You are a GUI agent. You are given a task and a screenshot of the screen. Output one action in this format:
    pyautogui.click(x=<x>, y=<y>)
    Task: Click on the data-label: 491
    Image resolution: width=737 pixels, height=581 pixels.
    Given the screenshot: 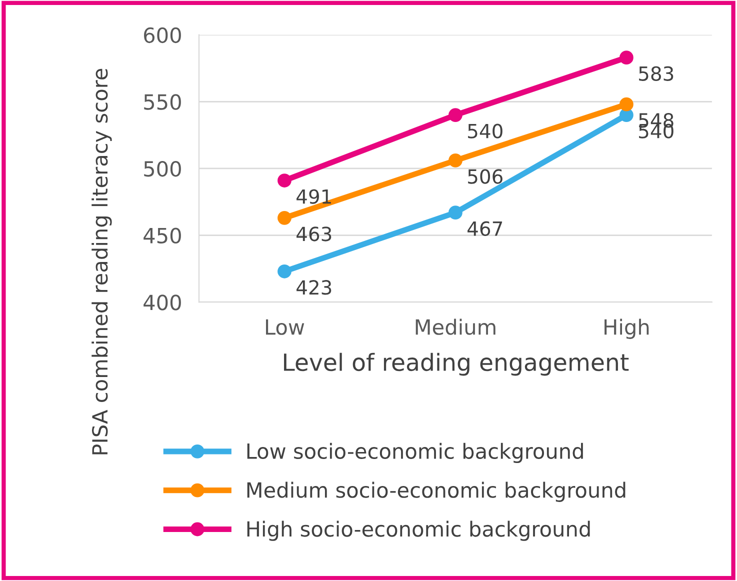 What is the action you would take?
    pyautogui.click(x=313, y=196)
    